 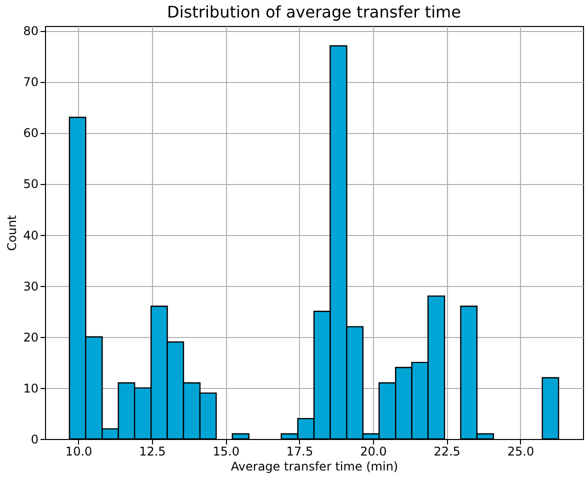 What do you see at coordinates (314, 12) in the screenshot?
I see `chart-title: Distribution of average transfer time` at bounding box center [314, 12].